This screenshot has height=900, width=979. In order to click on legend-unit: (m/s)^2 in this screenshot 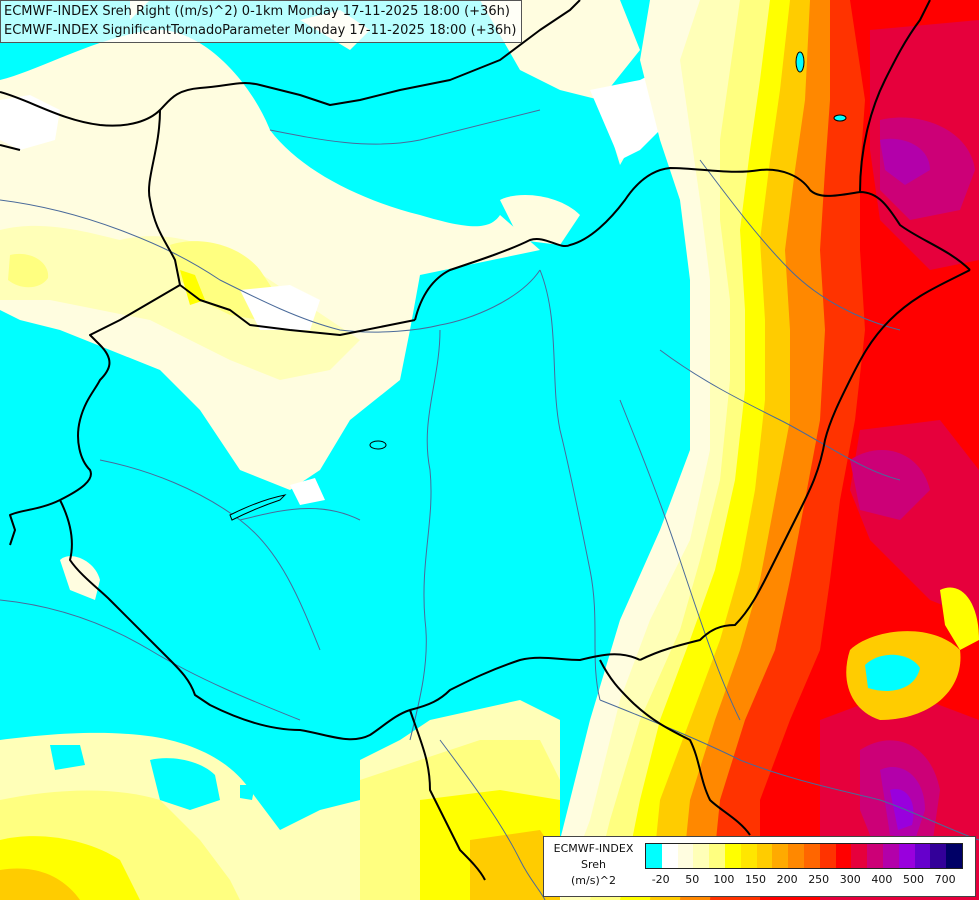, I will do `click(593, 880)`.